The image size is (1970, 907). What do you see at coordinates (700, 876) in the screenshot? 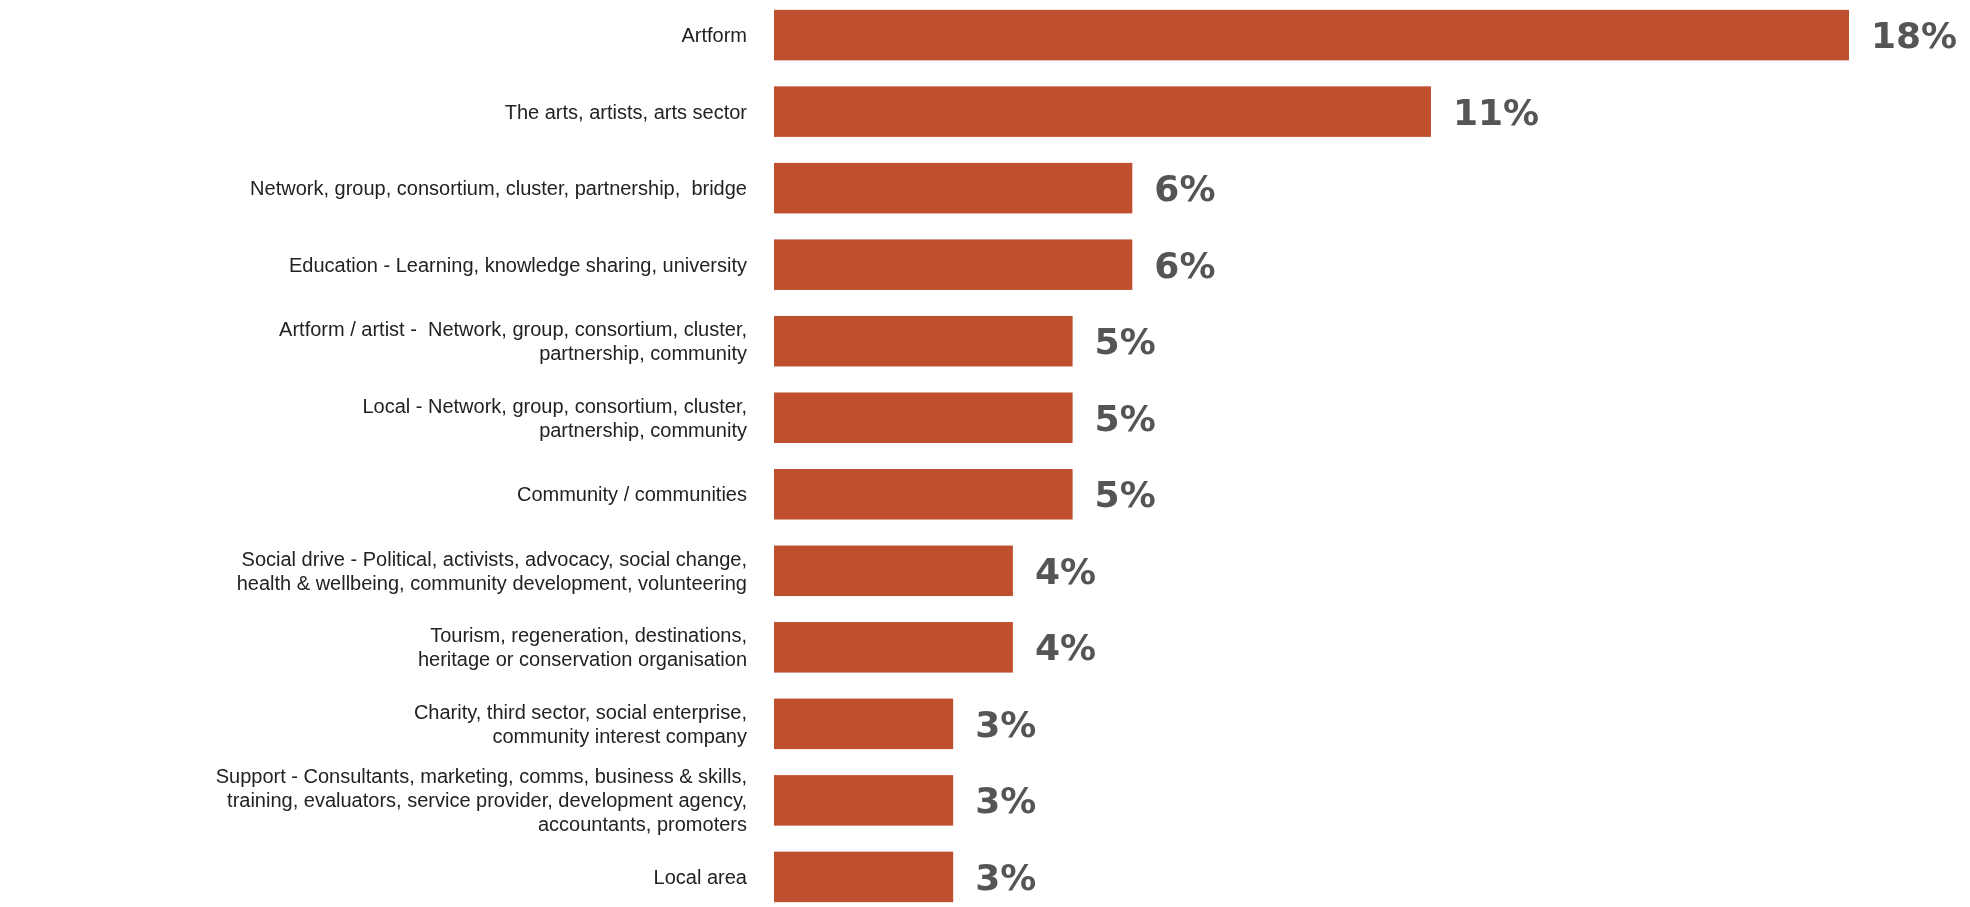
I see `y-tick-label: Local area` at bounding box center [700, 876].